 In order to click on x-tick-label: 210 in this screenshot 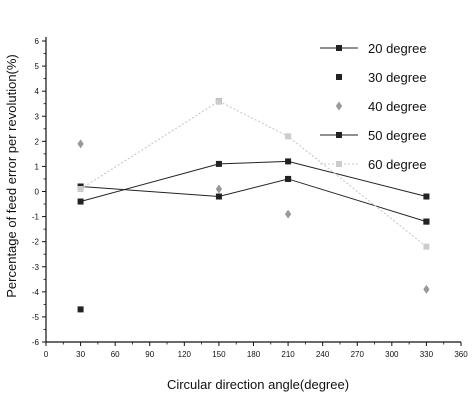, I will do `click(288, 354)`.